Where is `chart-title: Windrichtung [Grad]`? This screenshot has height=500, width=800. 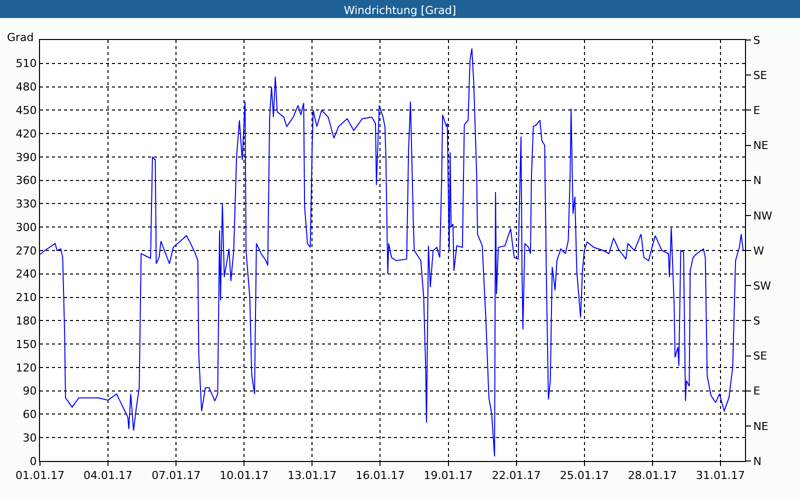 chart-title: Windrichtung [Grad] is located at coordinates (400, 10).